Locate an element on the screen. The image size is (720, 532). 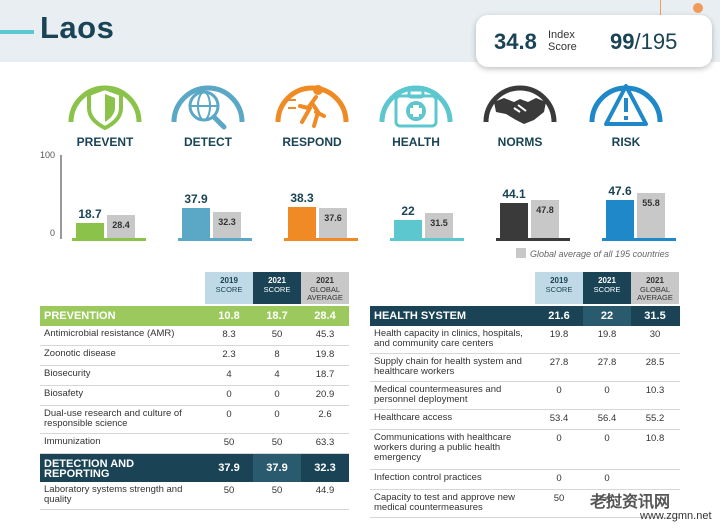
row-value-2021: 19.8 is located at coordinates (607, 334).